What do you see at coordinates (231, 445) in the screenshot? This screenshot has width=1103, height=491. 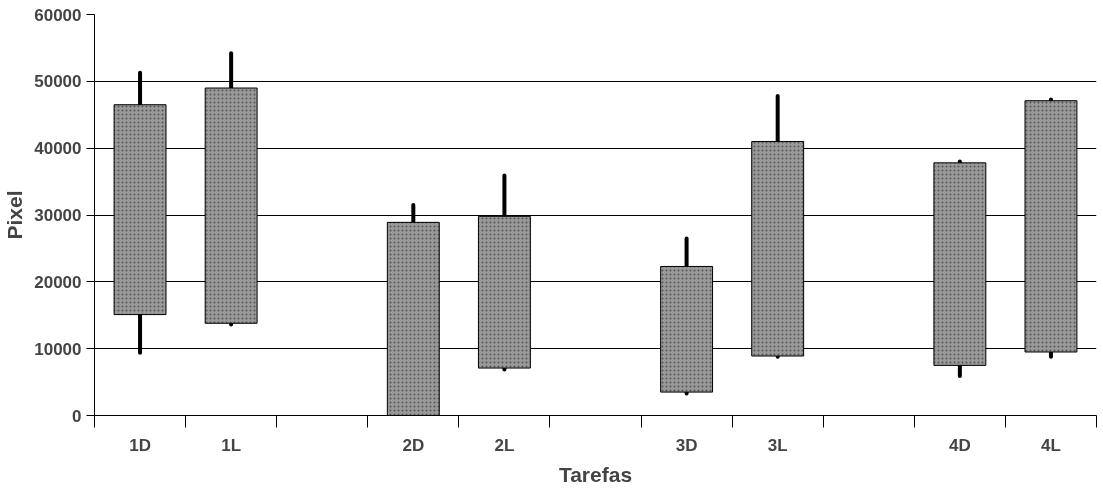 I see `x-tick-label: 1L` at bounding box center [231, 445].